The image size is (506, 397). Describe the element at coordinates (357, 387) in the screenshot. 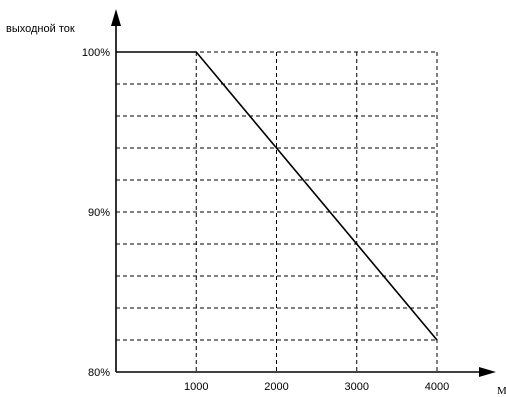

I see `x-tick-label: 3000` at that location.